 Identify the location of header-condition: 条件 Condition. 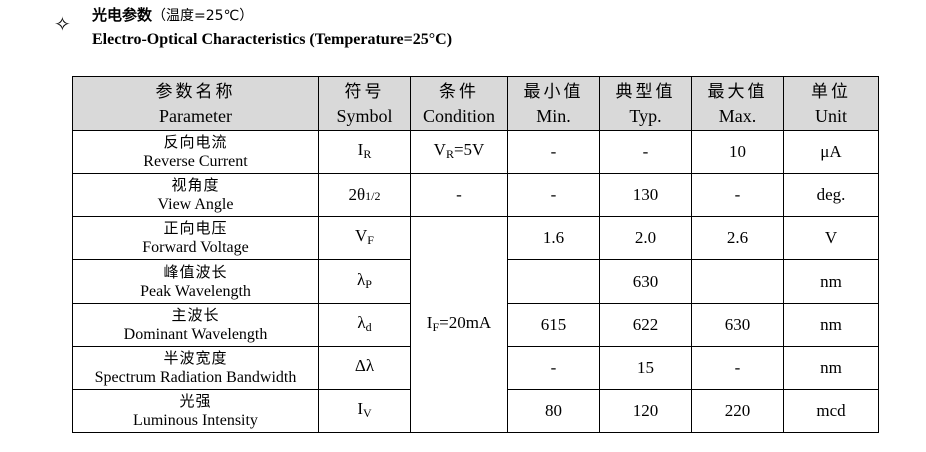
(459, 103).